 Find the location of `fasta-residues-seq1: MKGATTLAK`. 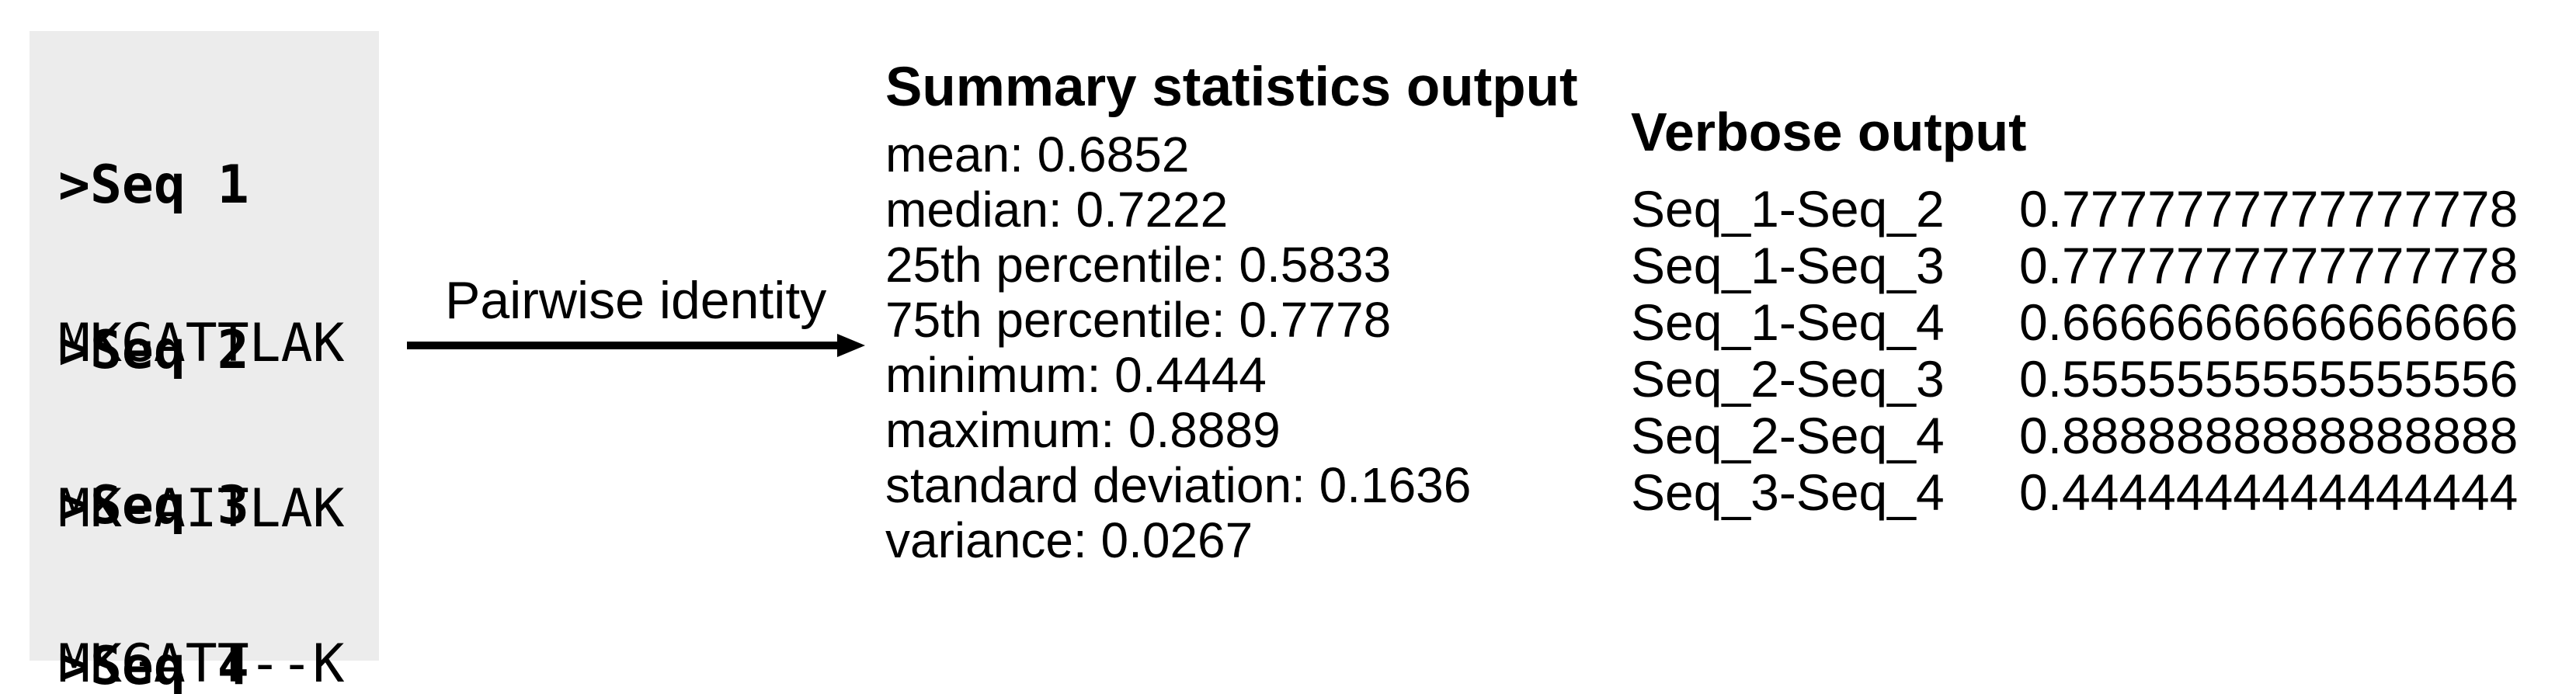

fasta-residues-seq1: MKGATTLAK is located at coordinates (201, 343).